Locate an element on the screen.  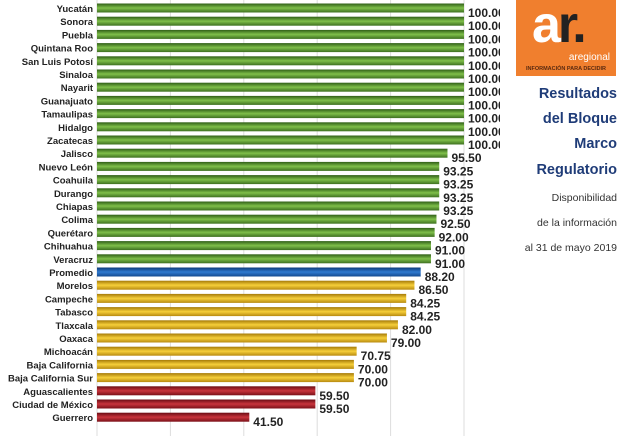
category-label: Guanajuato is located at coordinates (67, 101).